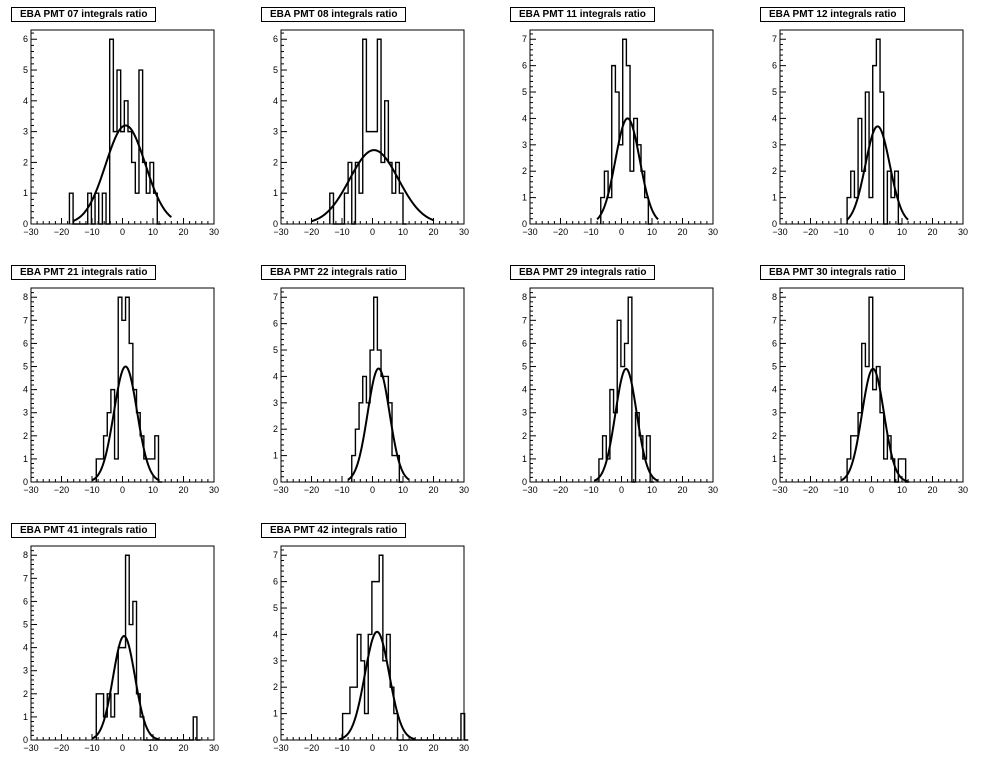  I want to click on histogram-plot: −30 −20 −10 0 10 20 30 0 1 2 3 4 5 6 7 8, so click(121, 391).